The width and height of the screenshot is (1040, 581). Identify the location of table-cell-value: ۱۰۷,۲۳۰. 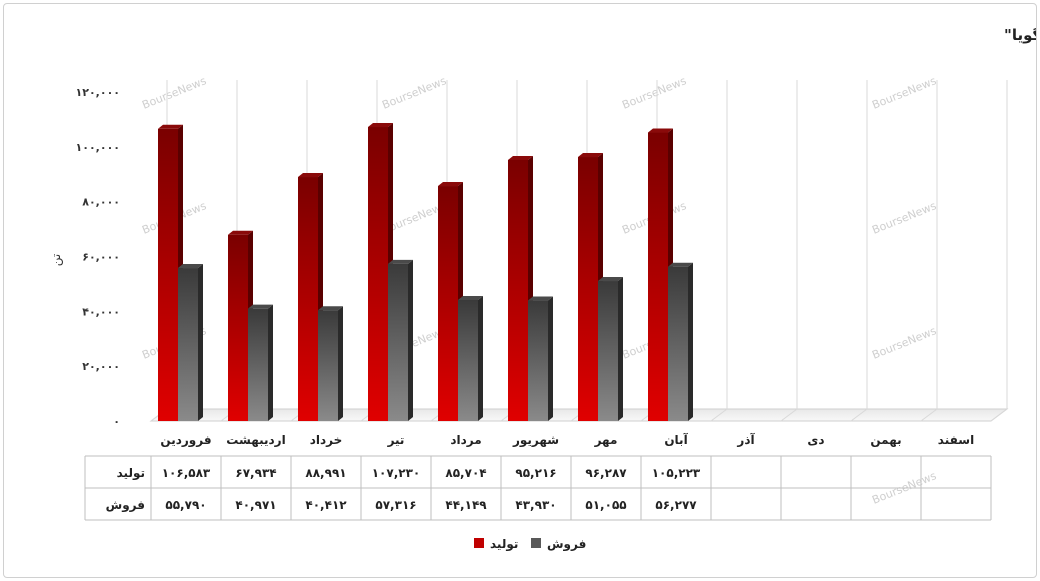
(396, 473).